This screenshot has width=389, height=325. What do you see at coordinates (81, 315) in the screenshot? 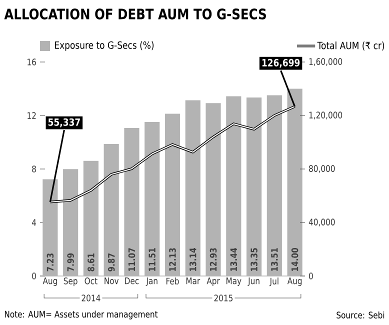
I see `text: Note: AUM= Assets under management` at bounding box center [81, 315].